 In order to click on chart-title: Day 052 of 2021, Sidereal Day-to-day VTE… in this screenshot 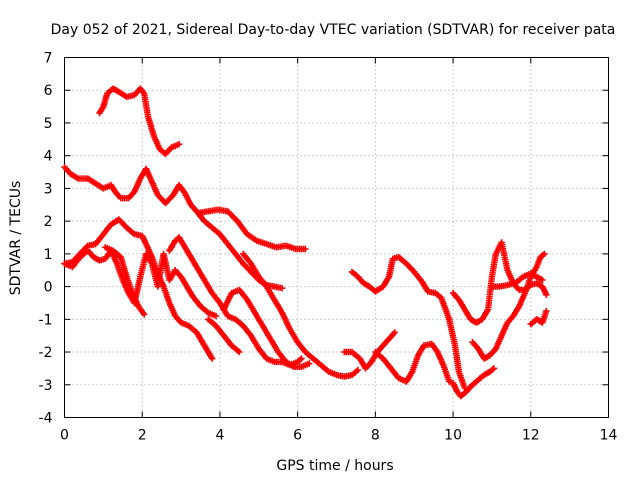, I will do `click(333, 30)`.